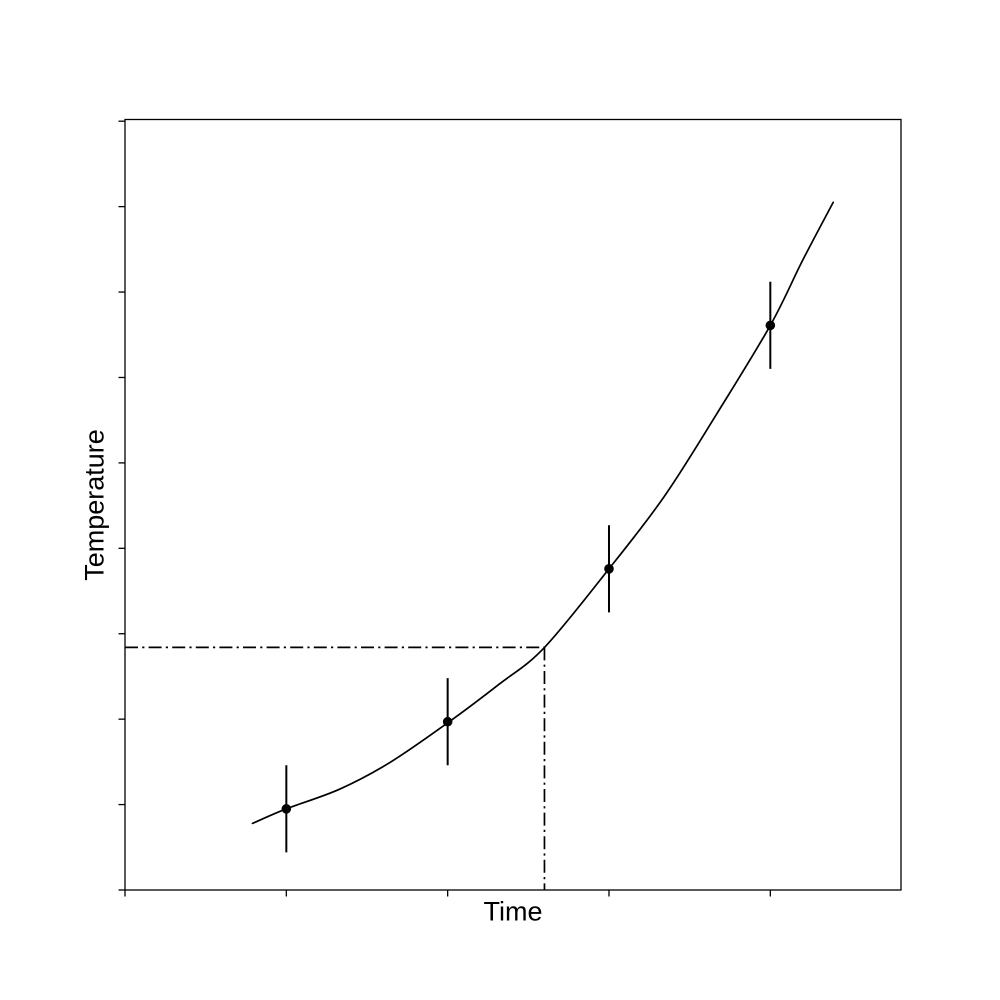 The image size is (1000, 1000). Describe the element at coordinates (513, 912) in the screenshot. I see `x-axis-label: Time` at that location.